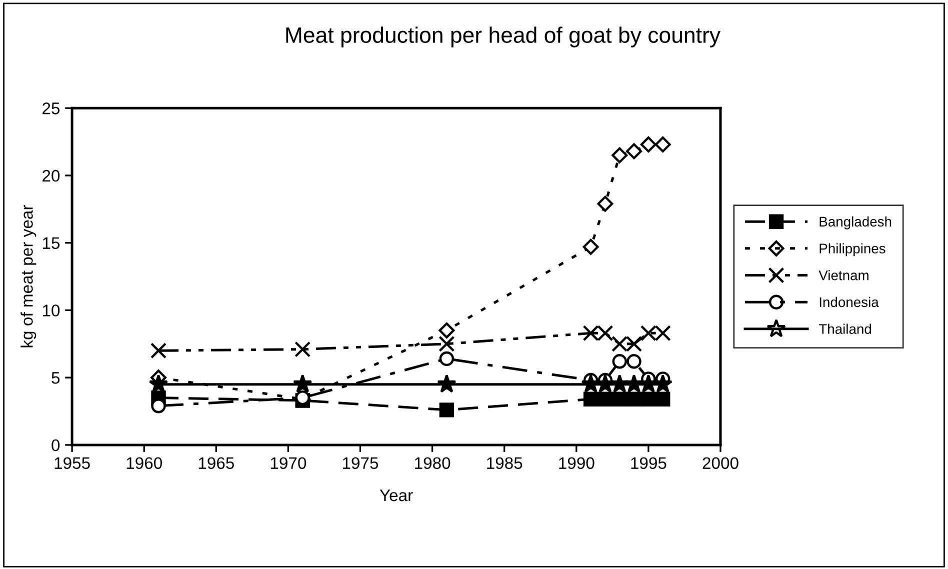  Describe the element at coordinates (432, 463) in the screenshot. I see `x-tick-label: 1980` at that location.